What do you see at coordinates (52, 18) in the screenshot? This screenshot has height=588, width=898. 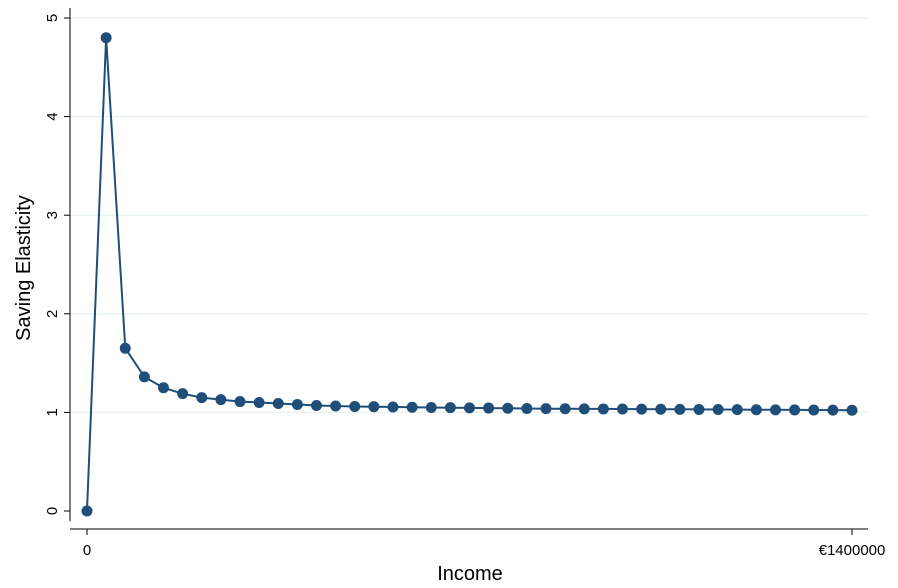 I see `y-tick-label: 5` at bounding box center [52, 18].